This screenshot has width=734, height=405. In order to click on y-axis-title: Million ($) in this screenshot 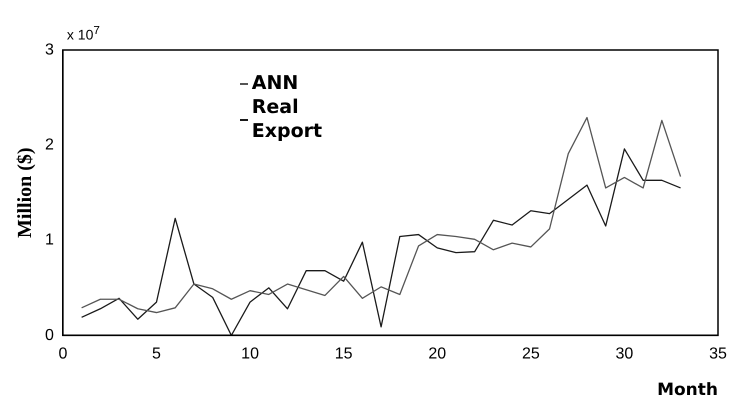, I will do `click(25, 192)`.